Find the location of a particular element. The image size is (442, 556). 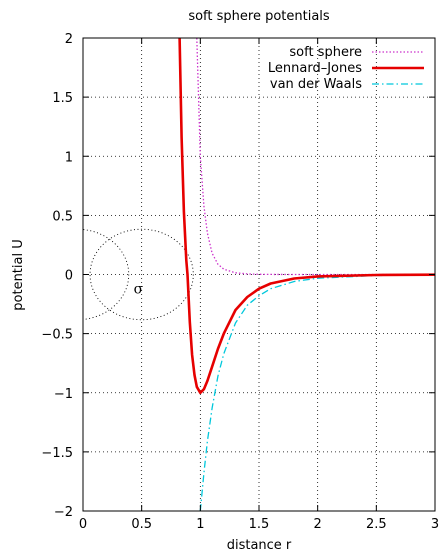

y-tick-label: 0.5 is located at coordinates (62, 216).